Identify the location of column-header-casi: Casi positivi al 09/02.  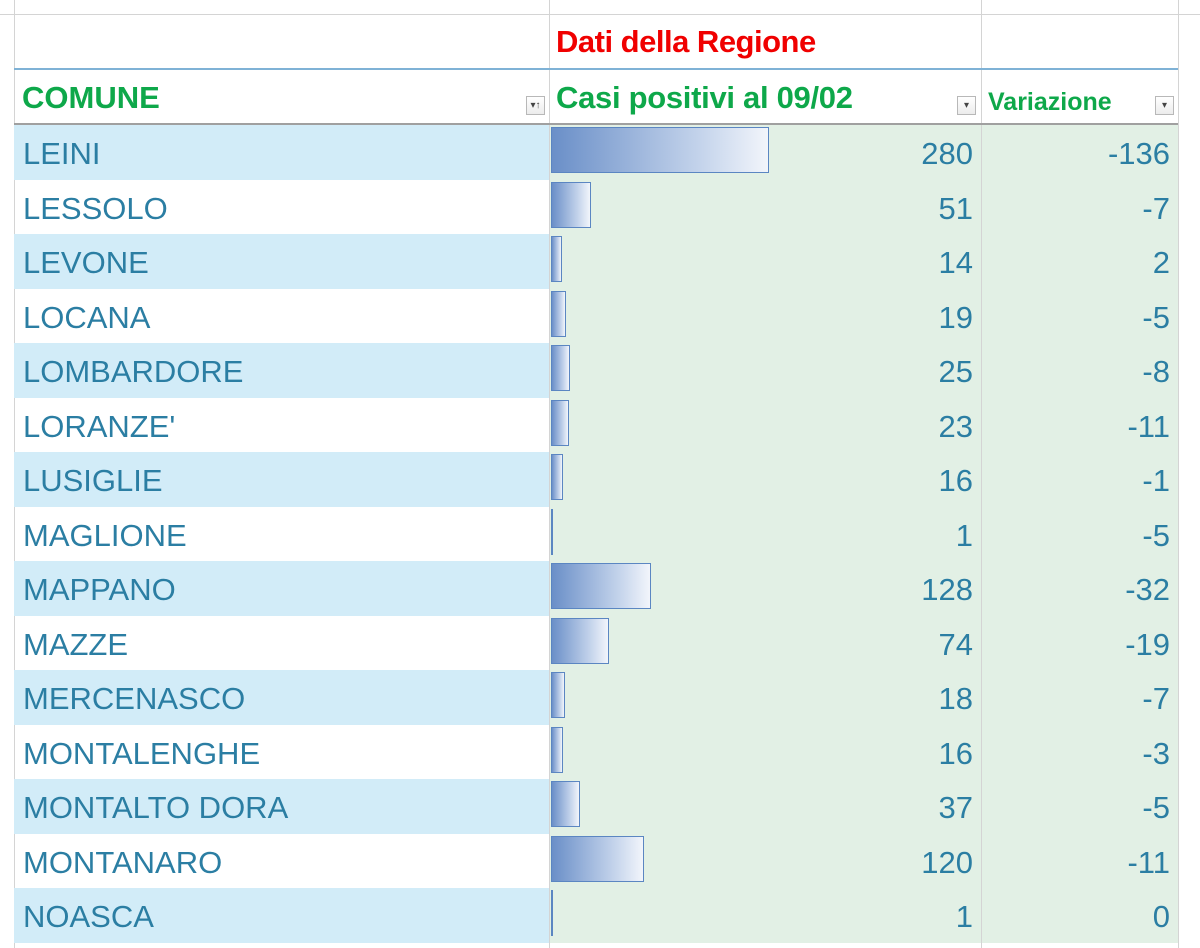
(704, 97).